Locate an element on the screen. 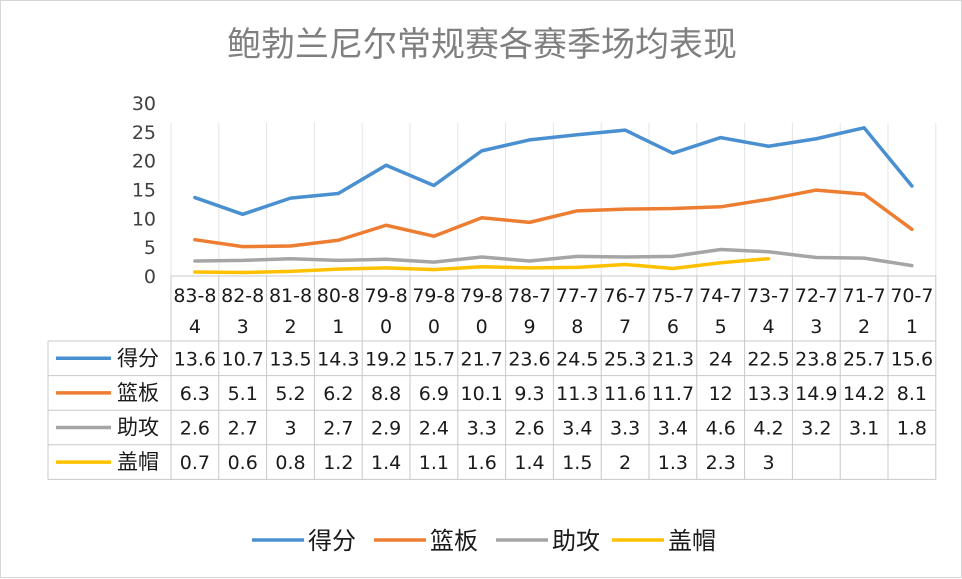 This screenshot has height=579, width=962. table-cell-value: 15.6 is located at coordinates (912, 359).